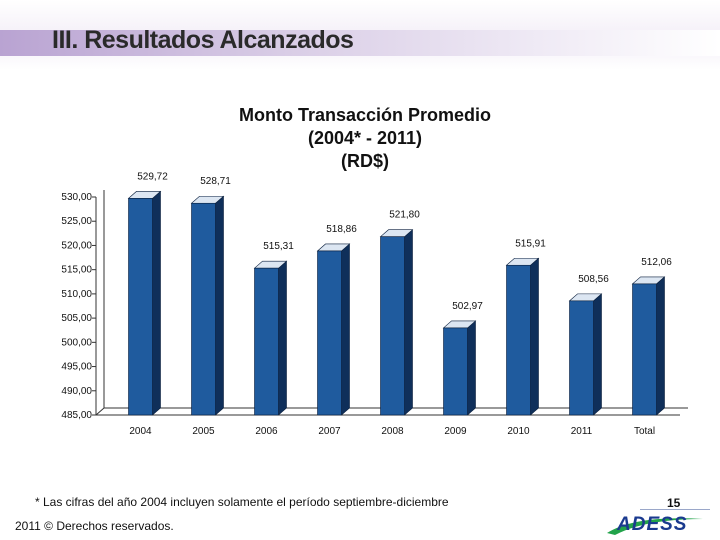  Describe the element at coordinates (76, 415) in the screenshot. I see `y-tick-label: 485,00` at that location.